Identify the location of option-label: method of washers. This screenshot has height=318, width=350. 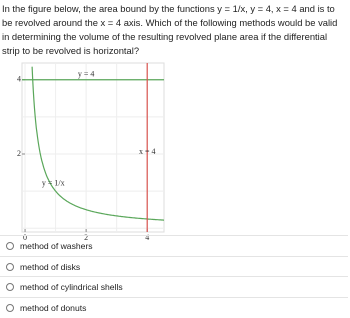
(56, 246).